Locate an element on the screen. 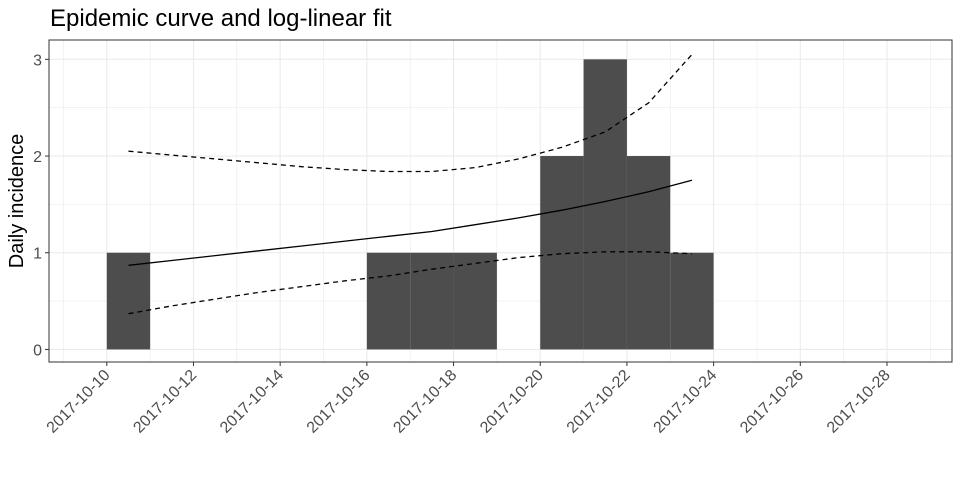 This screenshot has height=480, width=960. y-axis-label: Daily incidence is located at coordinates (17, 201).